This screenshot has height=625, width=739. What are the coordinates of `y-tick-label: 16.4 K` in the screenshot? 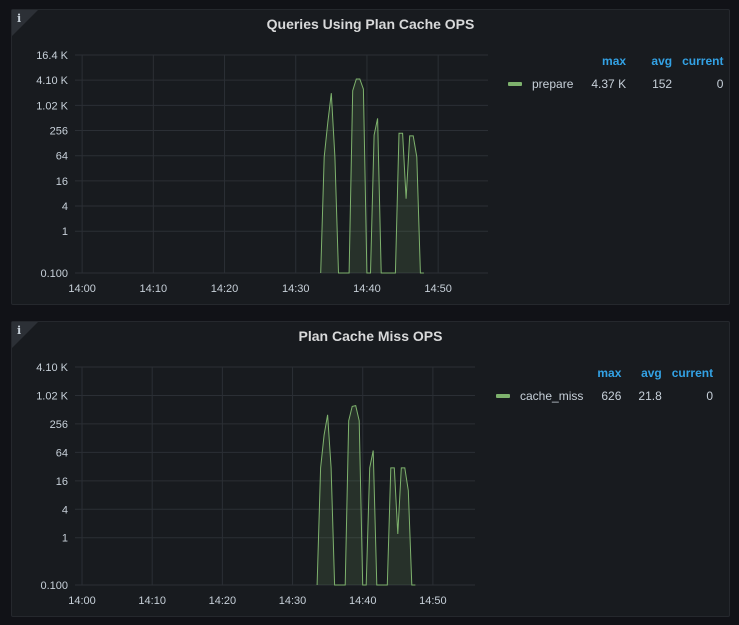 It's located at (52, 56).